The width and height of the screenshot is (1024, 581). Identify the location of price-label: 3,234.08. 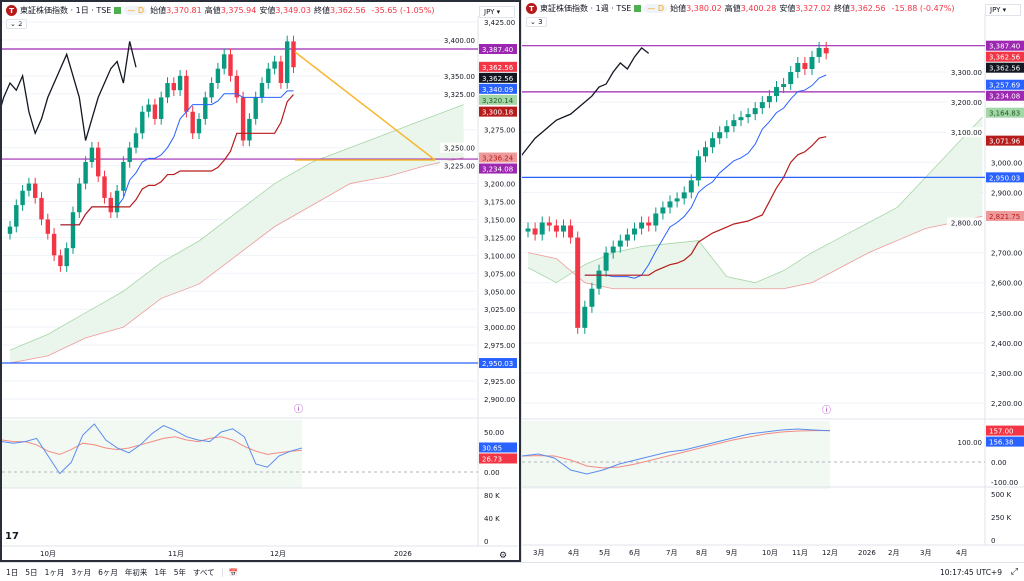
(497, 170).